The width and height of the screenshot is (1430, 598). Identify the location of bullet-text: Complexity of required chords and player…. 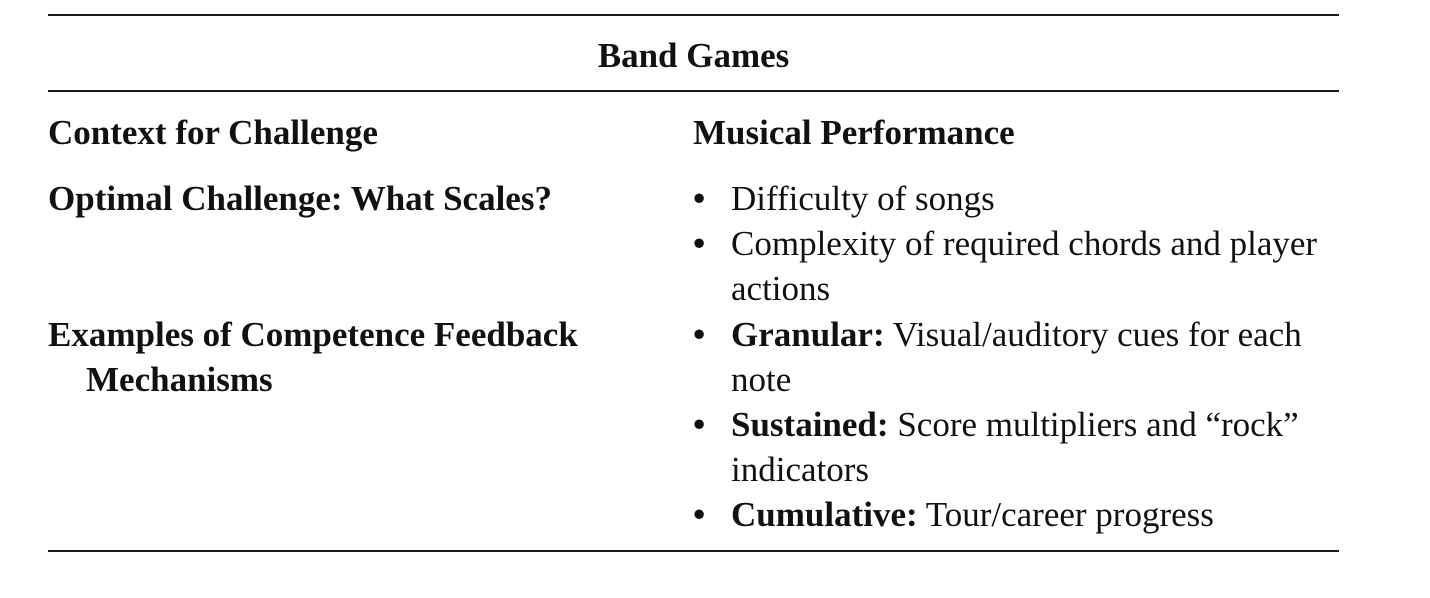
(1024, 266).